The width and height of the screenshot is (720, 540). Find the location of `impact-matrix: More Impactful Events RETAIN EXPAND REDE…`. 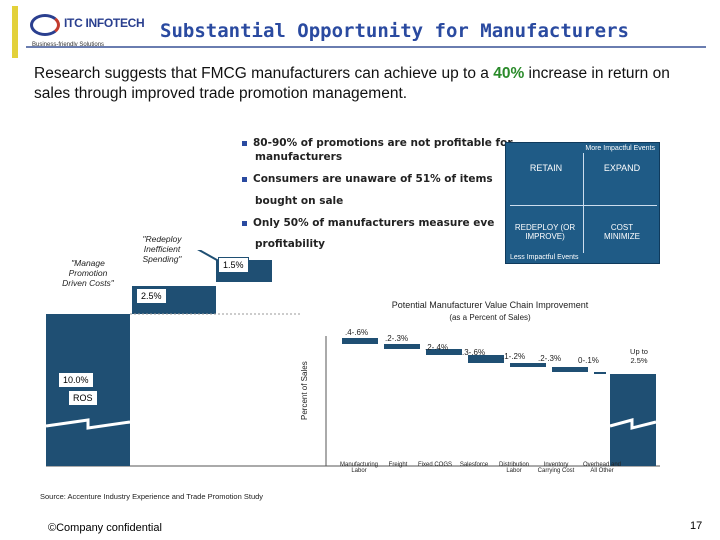

impact-matrix: More Impactful Events RETAIN EXPAND REDE… is located at coordinates (582, 203).